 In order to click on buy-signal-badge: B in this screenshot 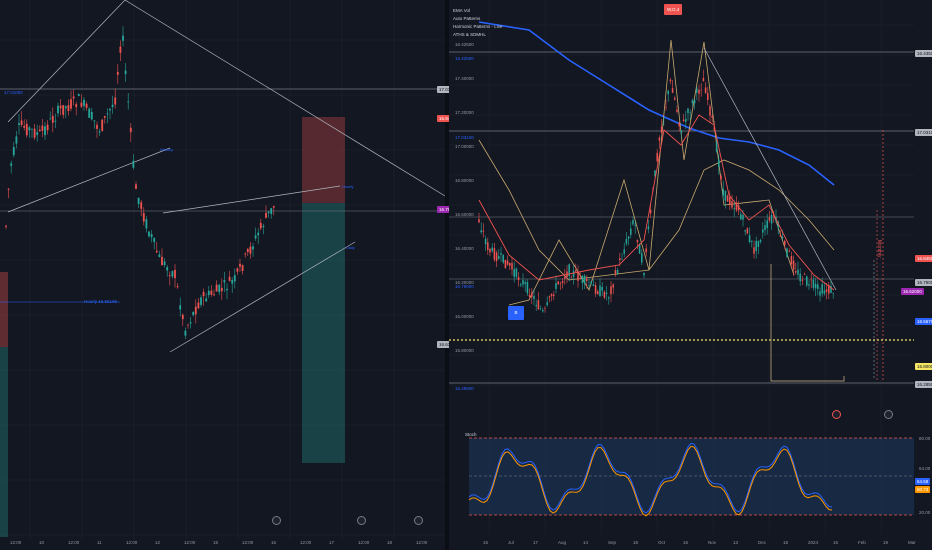, I will do `click(516, 313)`.